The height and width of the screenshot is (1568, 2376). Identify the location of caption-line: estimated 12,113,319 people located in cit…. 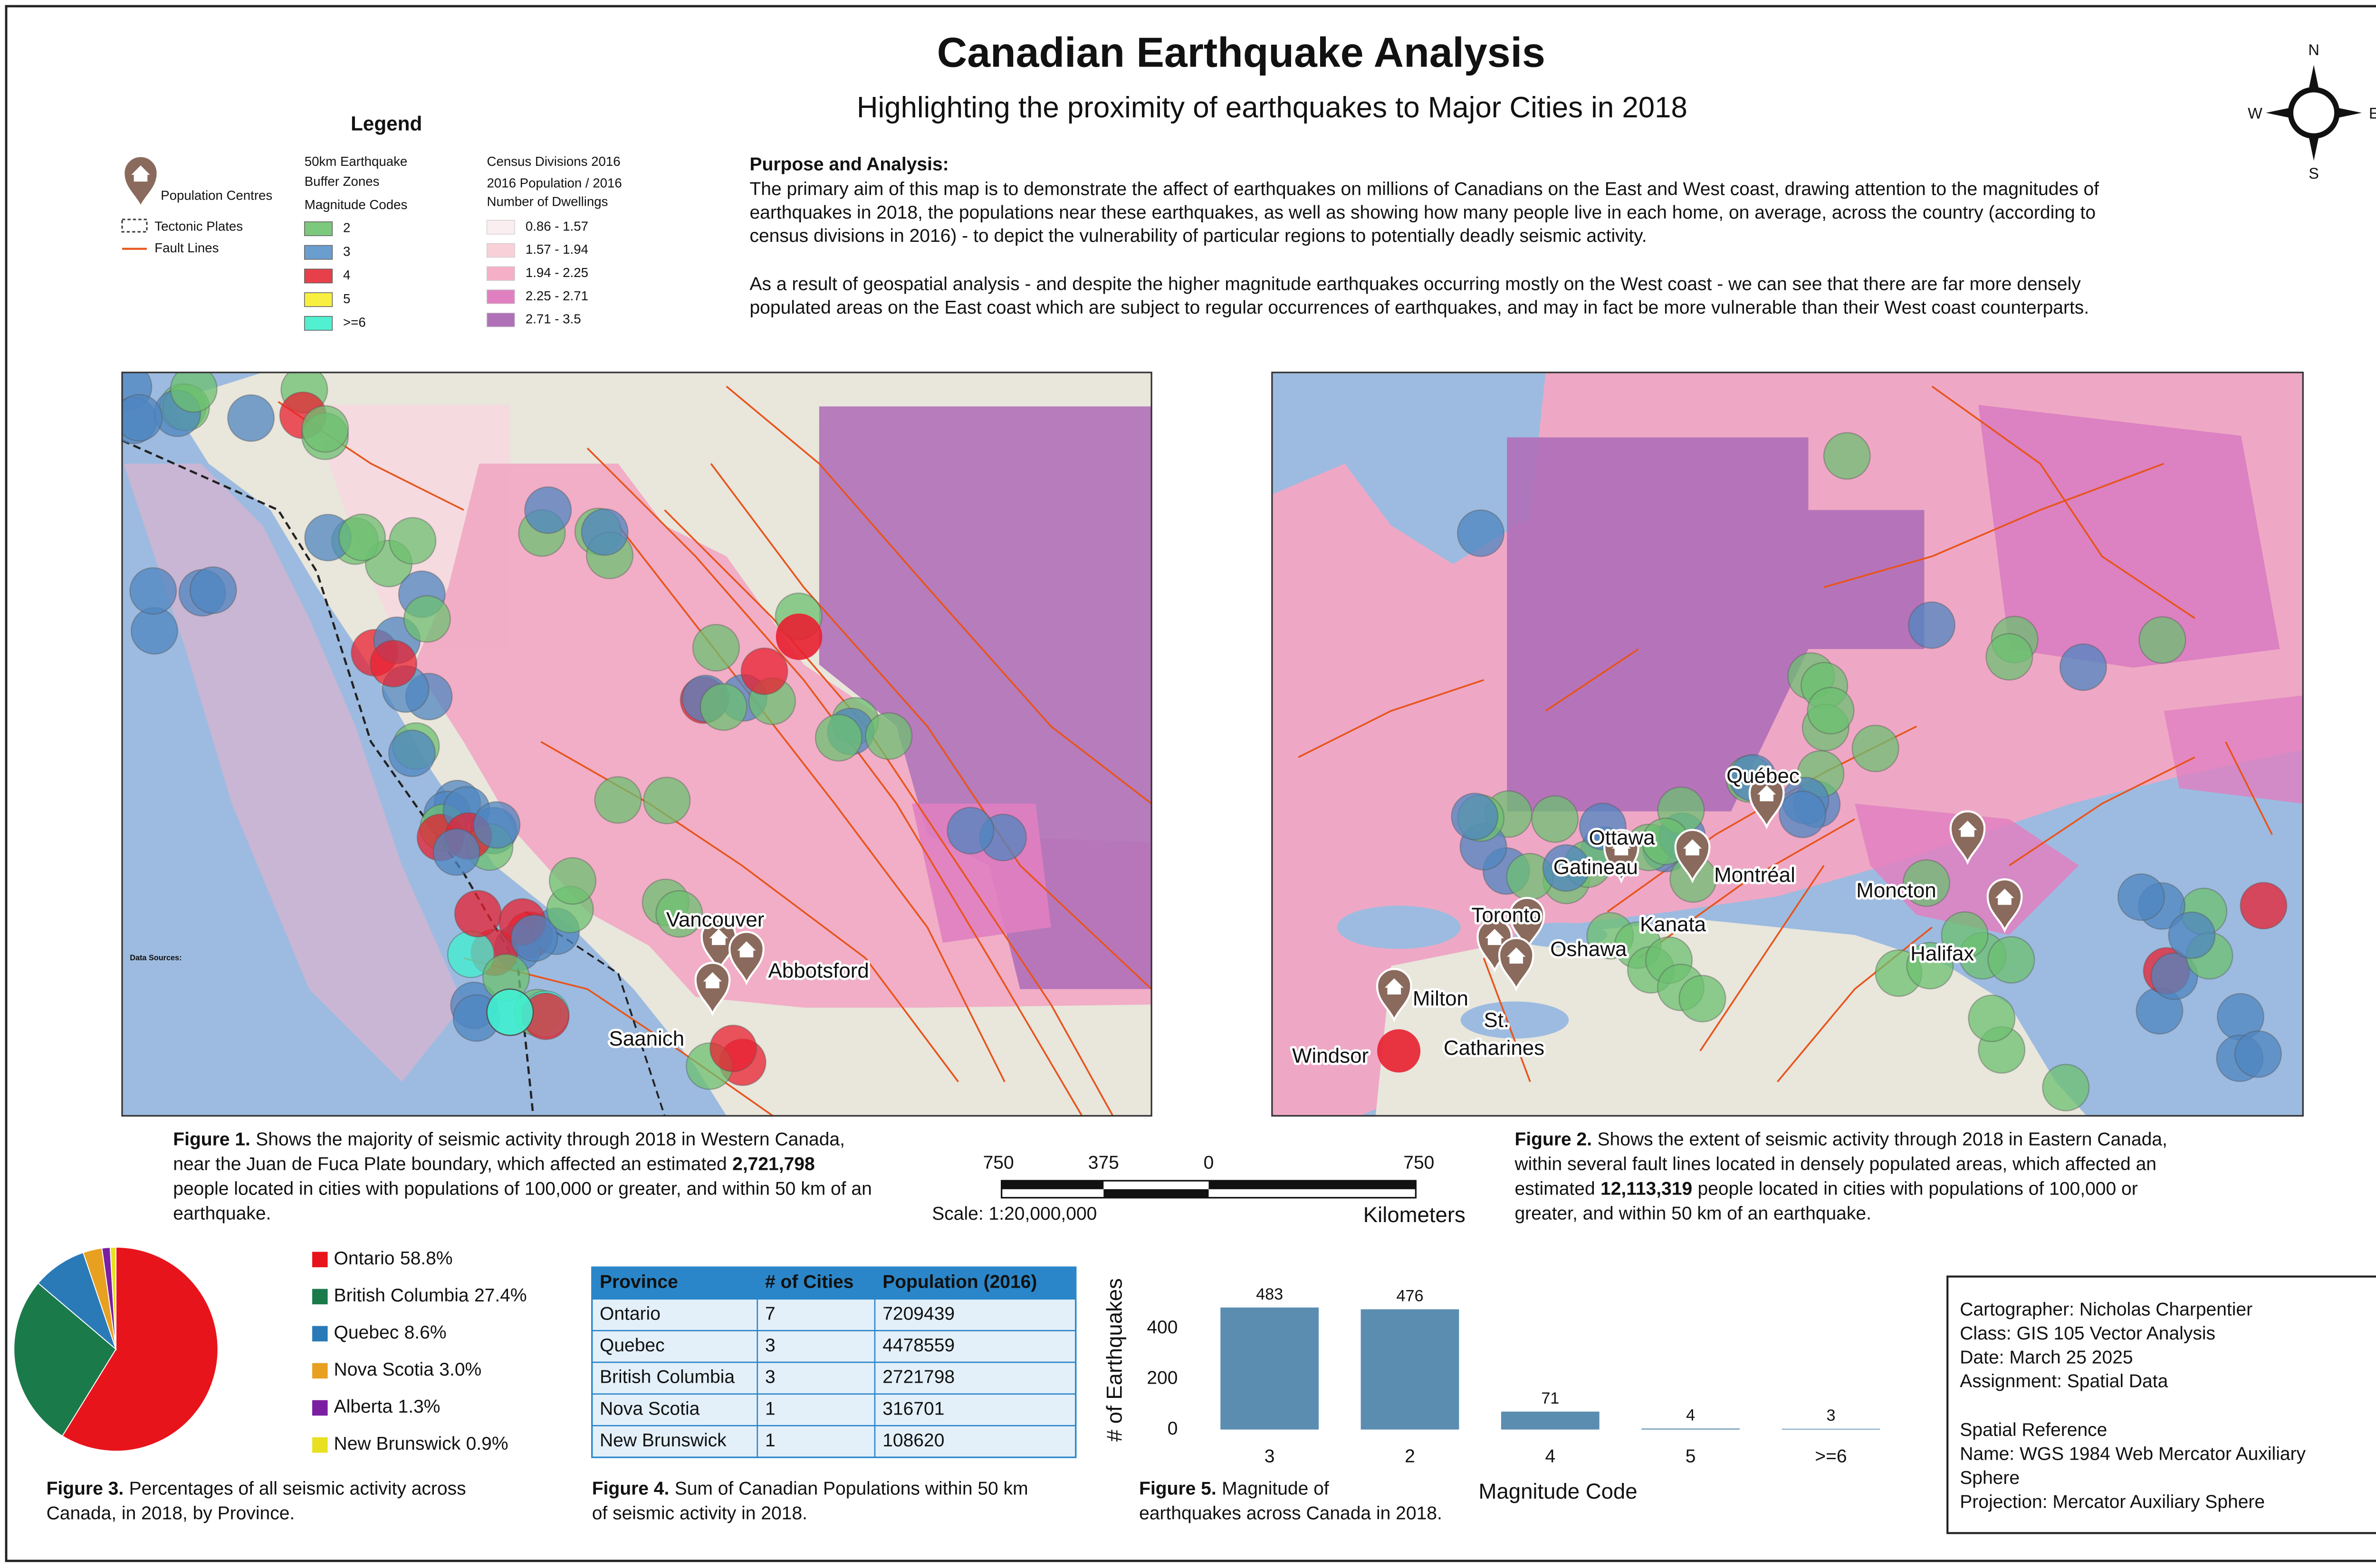
(1826, 1189).